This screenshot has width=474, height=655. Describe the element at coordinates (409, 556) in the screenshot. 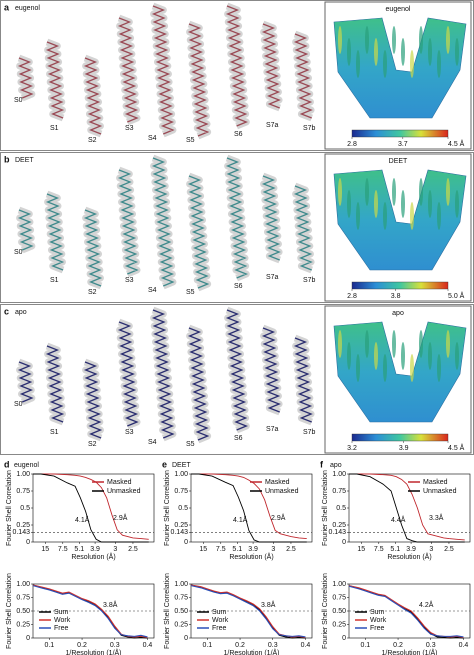

I see `x-axis-label: Resolution (Å)` at that location.